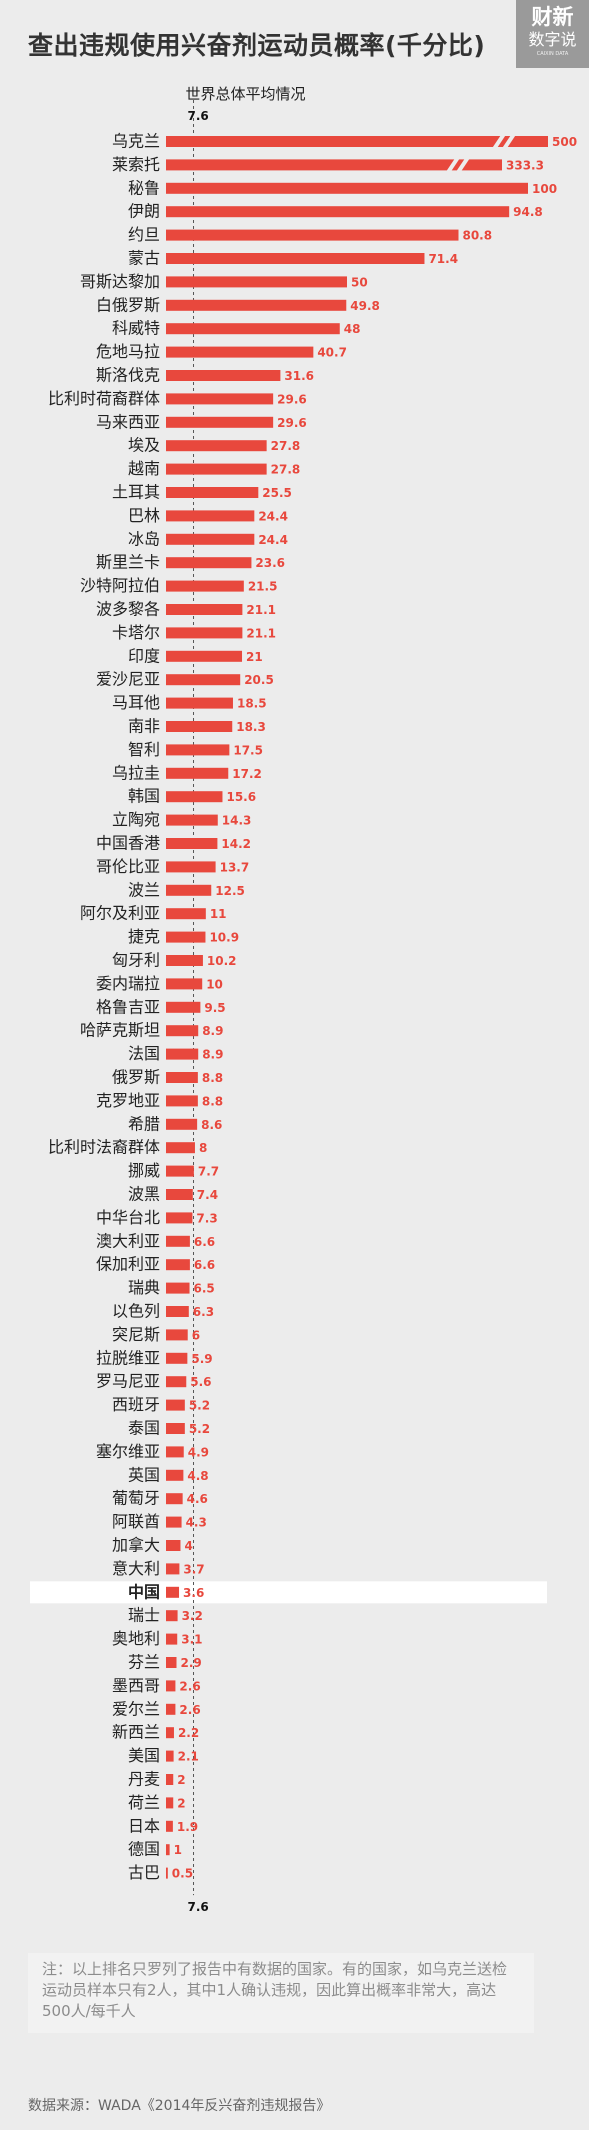  I want to click on category-label: 斯里兰卡, so click(128, 562).